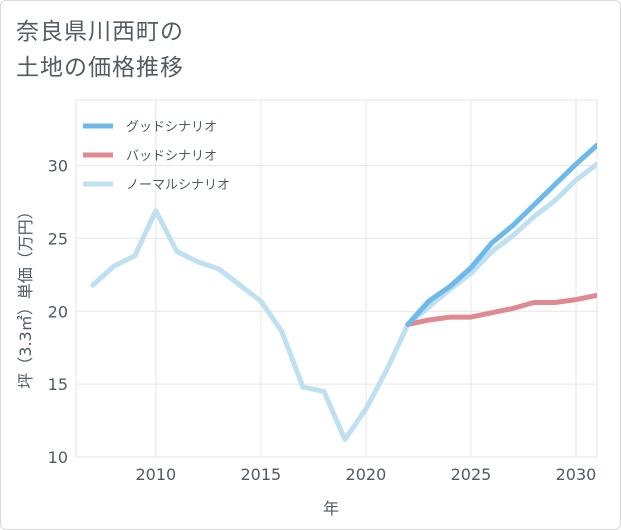  Describe the element at coordinates (25, 295) in the screenshot. I see `y-axis-title: 坪（3.3㎡）単価（万円）` at that location.